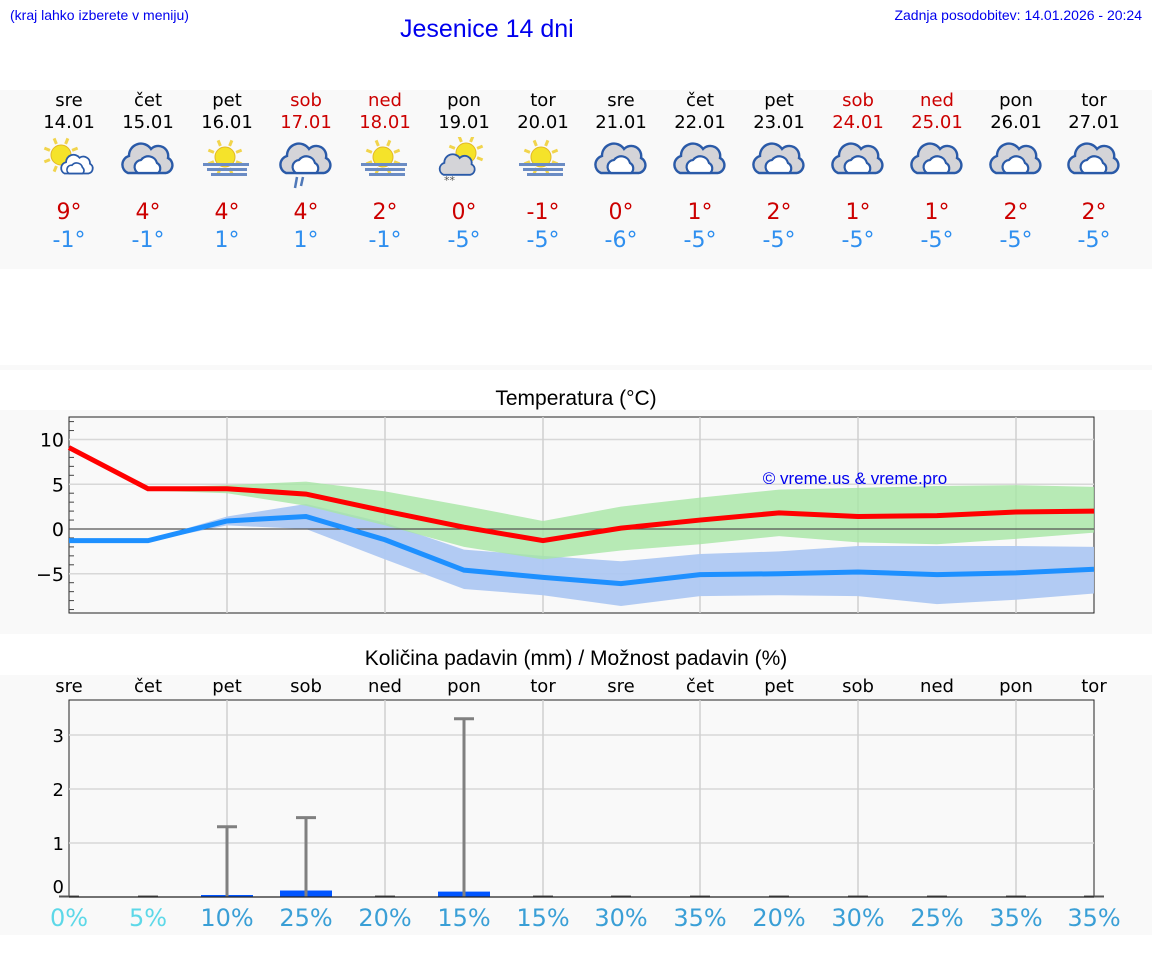 Image resolution: width=1152 pixels, height=975 pixels. I want to click on day-name: čet, so click(148, 100).